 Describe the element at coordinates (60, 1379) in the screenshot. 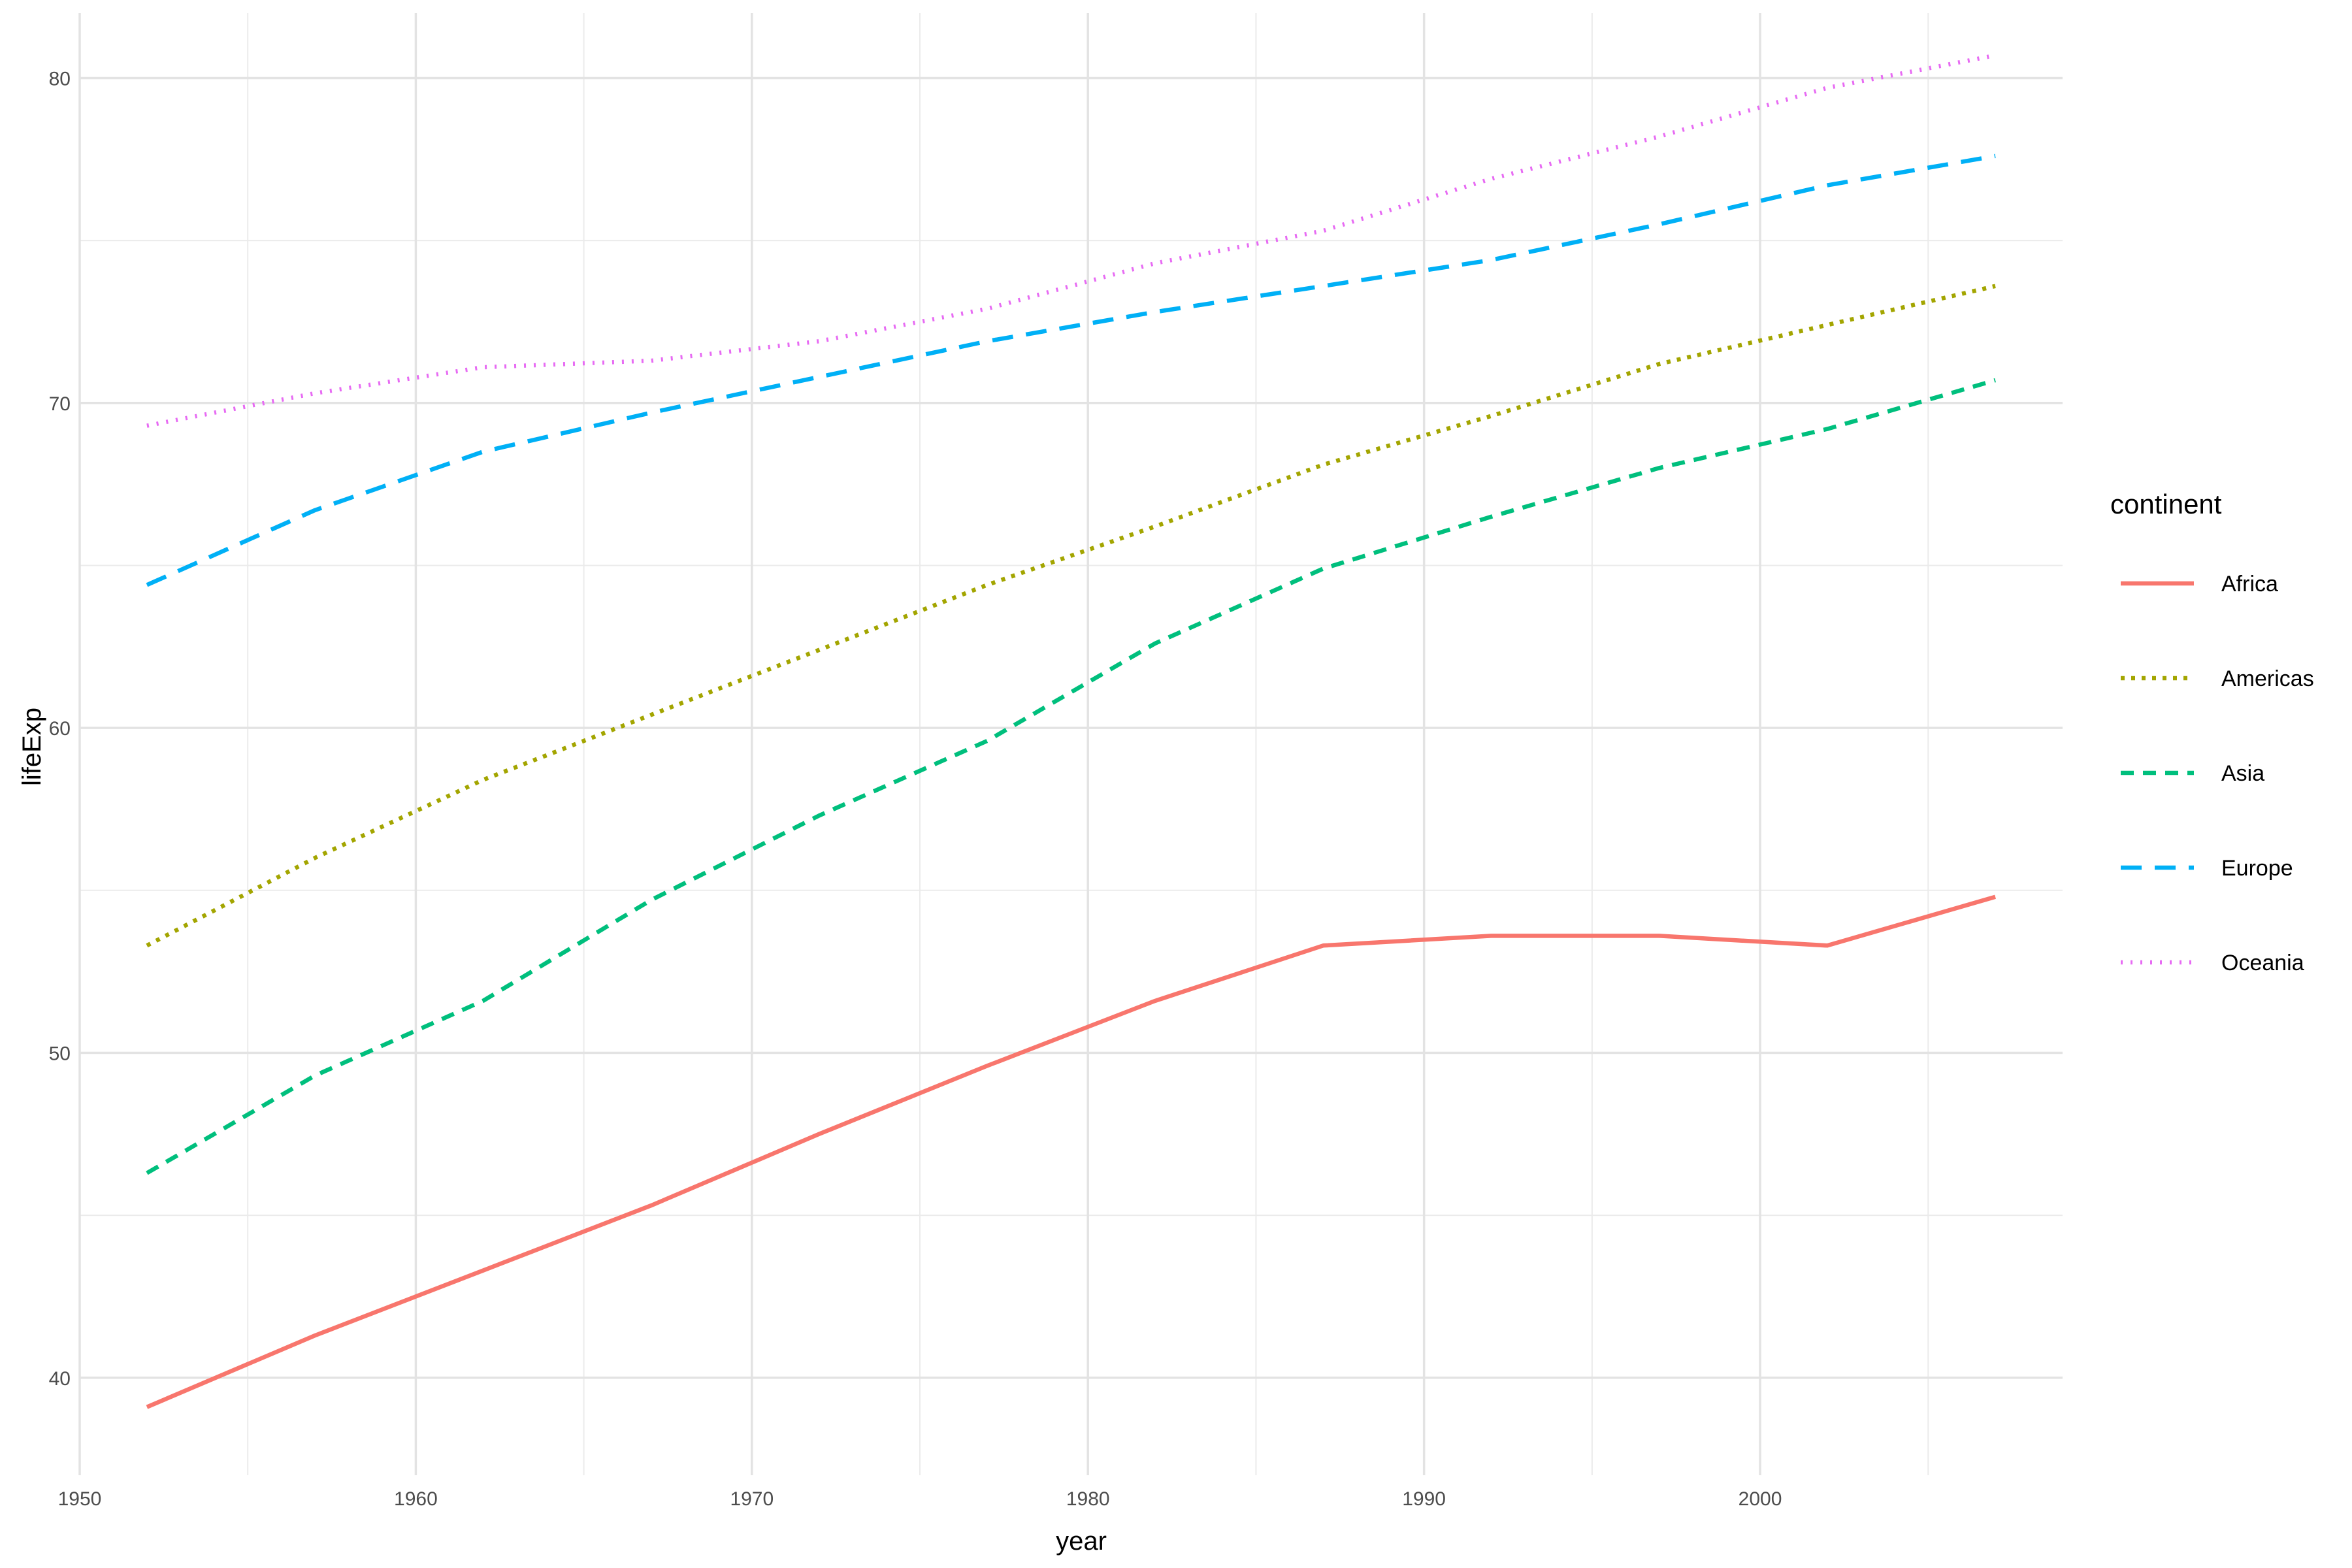

I see `y-tick-label: 40` at that location.